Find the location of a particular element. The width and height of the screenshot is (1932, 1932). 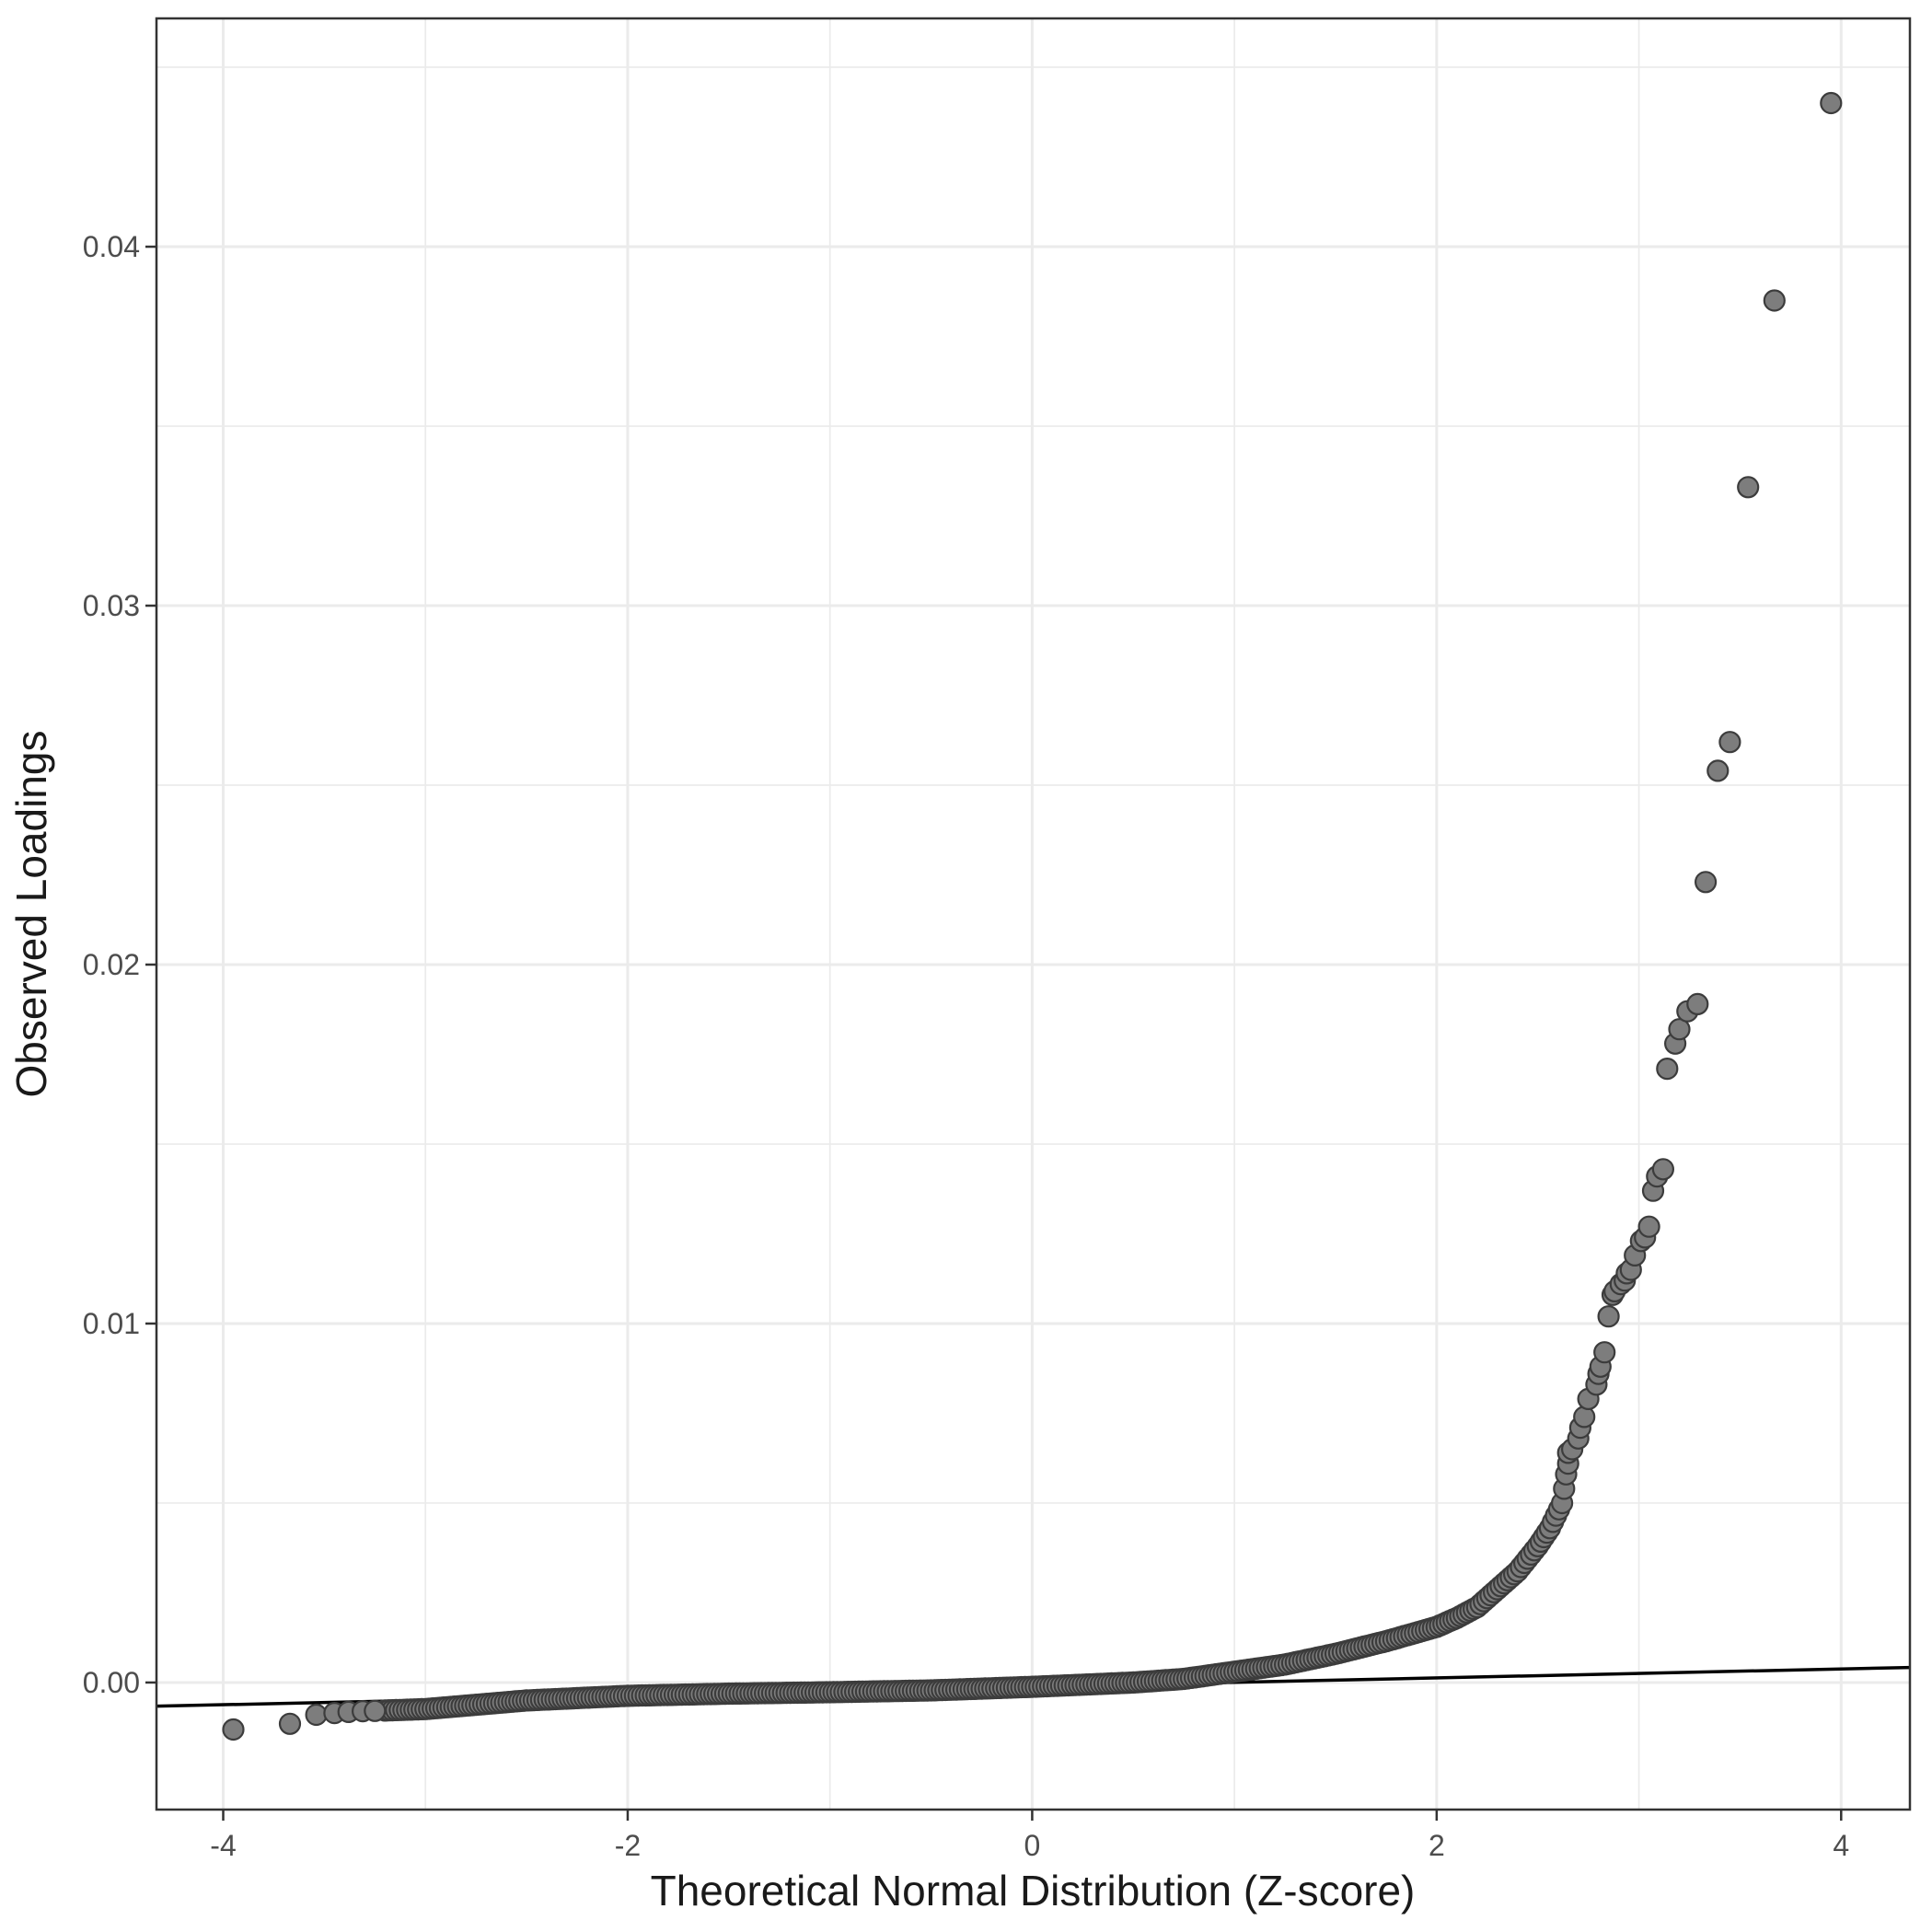

x-tick-label: -2 is located at coordinates (628, 1846).